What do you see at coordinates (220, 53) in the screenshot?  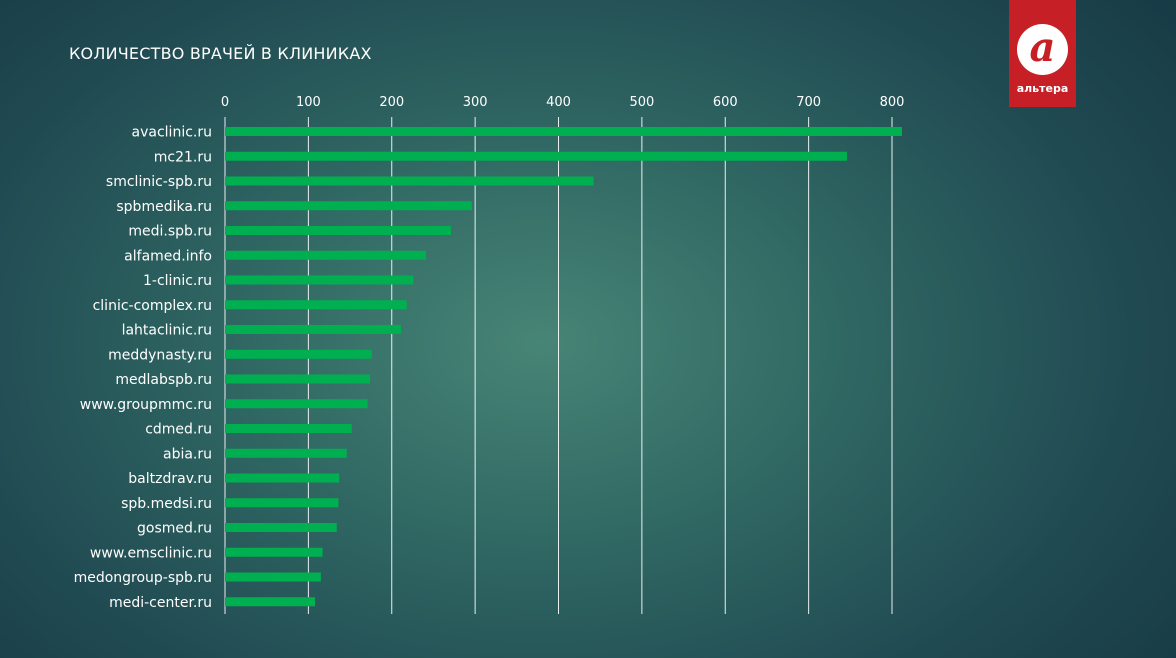 I see `chart-title: КОЛИЧЕСТВО ВРАЧЕЙ В КЛИНИКАХ` at bounding box center [220, 53].